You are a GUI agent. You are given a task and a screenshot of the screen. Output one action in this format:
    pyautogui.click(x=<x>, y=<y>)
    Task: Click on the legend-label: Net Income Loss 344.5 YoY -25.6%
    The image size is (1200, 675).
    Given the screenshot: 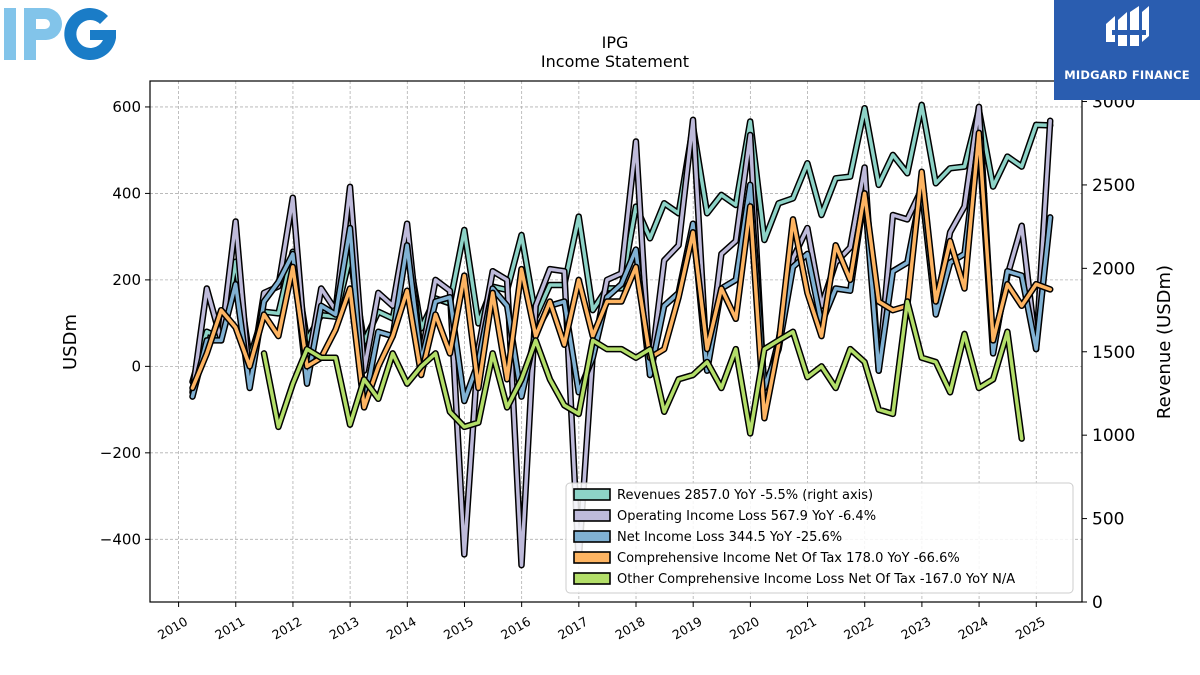 What is the action you would take?
    pyautogui.click(x=729, y=537)
    